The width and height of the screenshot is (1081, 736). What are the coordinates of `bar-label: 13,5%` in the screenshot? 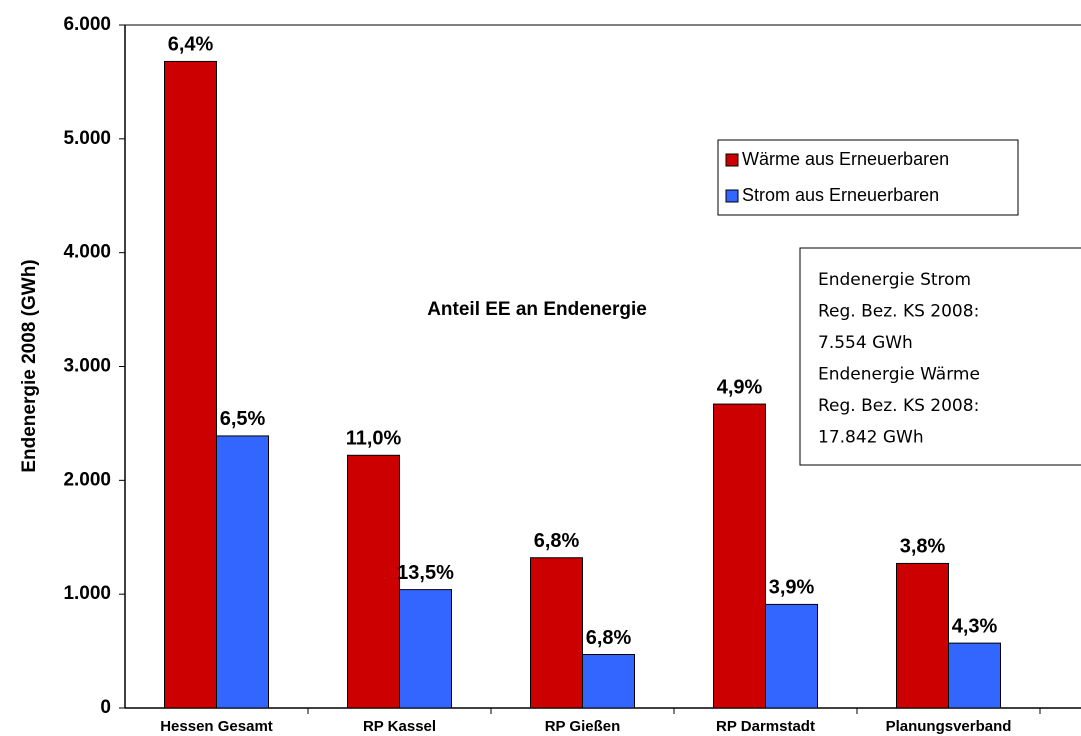 It's located at (425, 573).